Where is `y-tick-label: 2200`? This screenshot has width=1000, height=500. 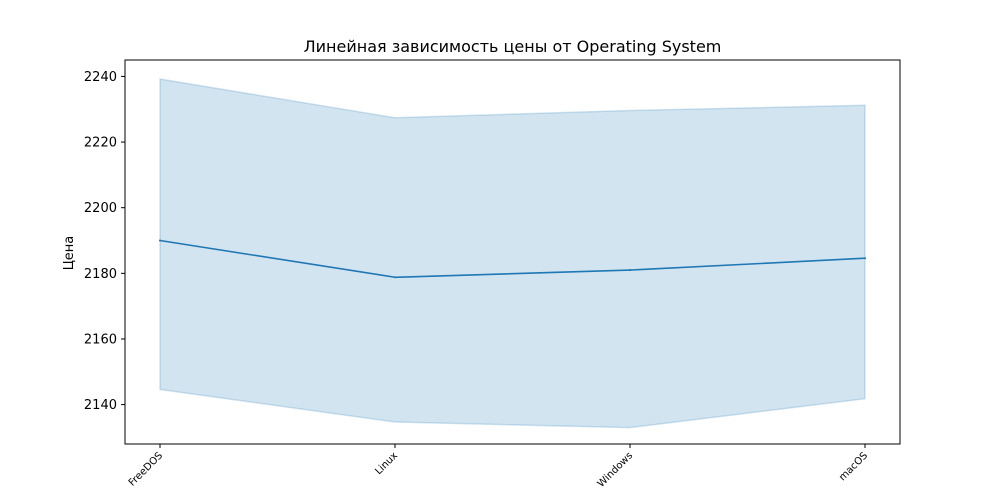
y-tick-label: 2200 is located at coordinates (100, 208).